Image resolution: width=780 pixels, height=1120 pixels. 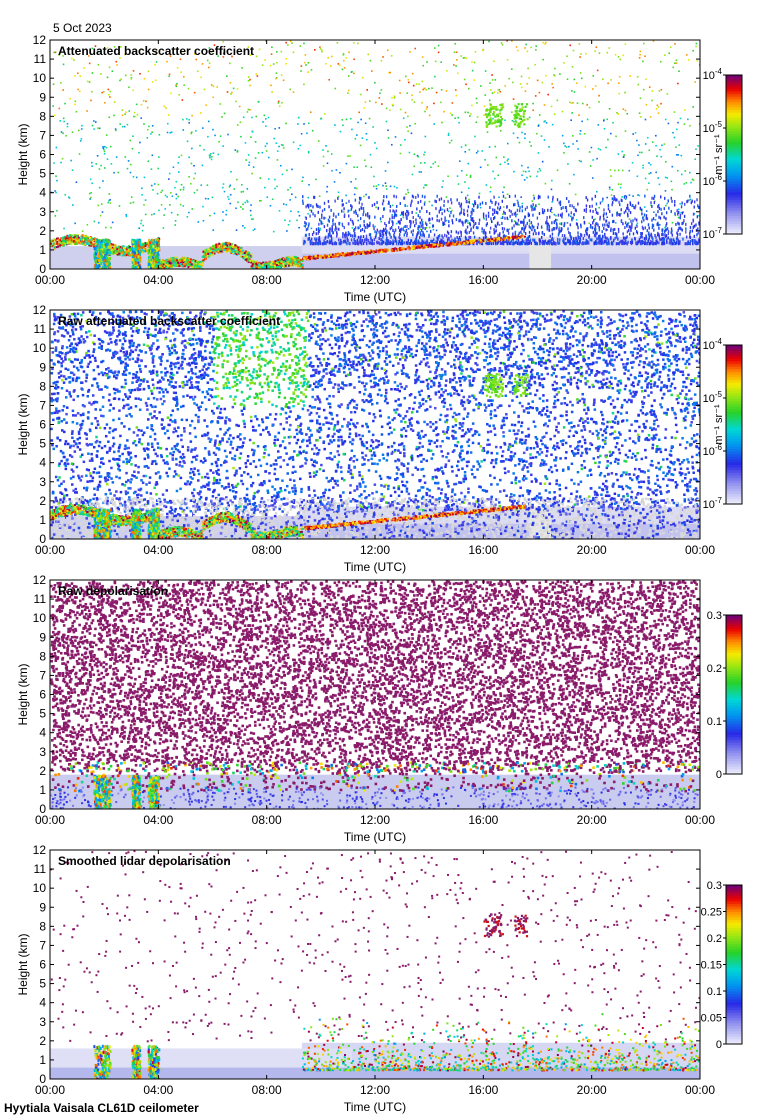 What do you see at coordinates (711, 913) in the screenshot?
I see `colorbar-tick-label: 0.25` at bounding box center [711, 913].